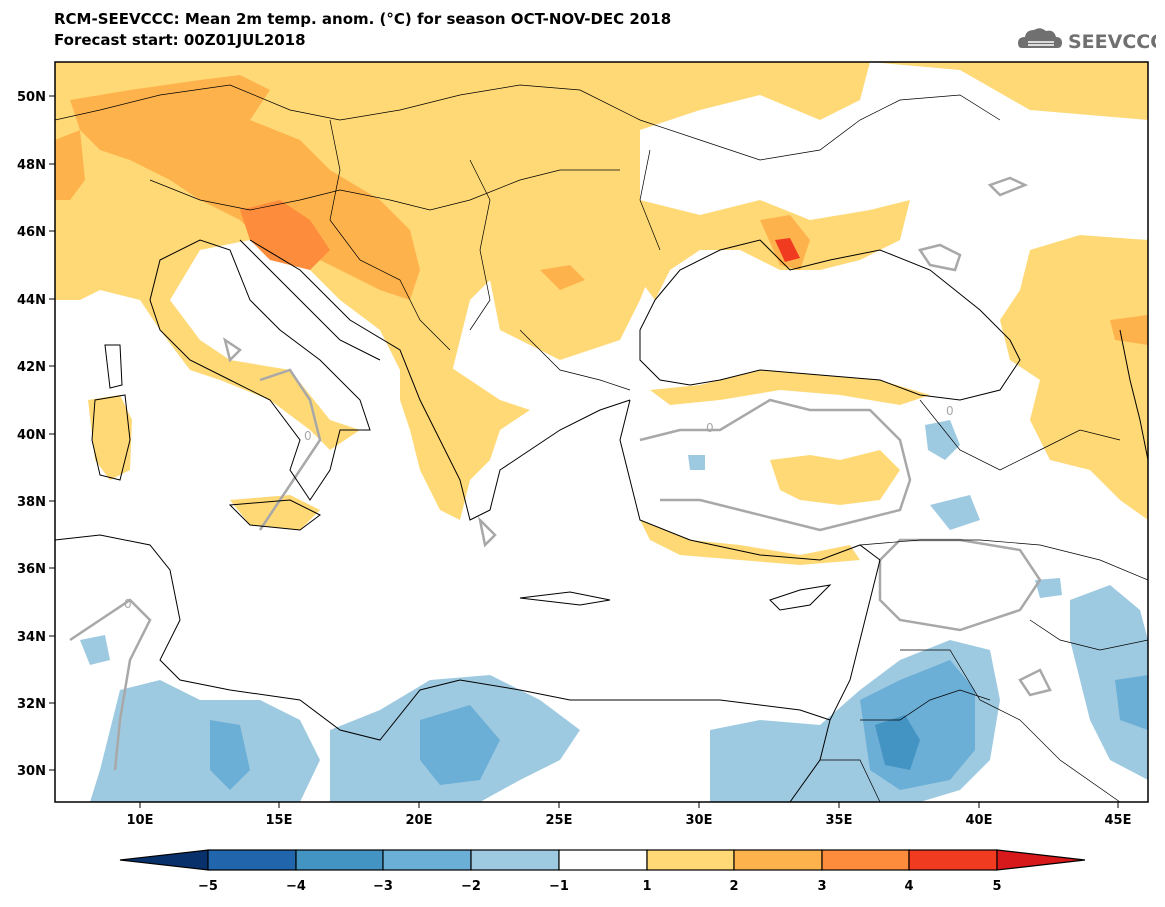 The width and height of the screenshot is (1165, 907). I want to click on anomaly-region-hot-caucasus, so click(1129, 330).